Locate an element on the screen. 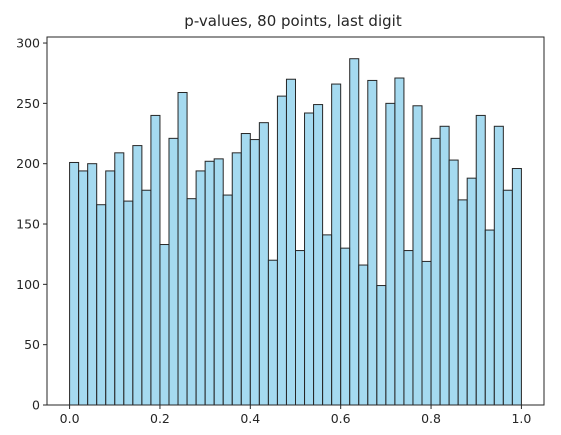  y-tick-label: 250 is located at coordinates (28, 103).